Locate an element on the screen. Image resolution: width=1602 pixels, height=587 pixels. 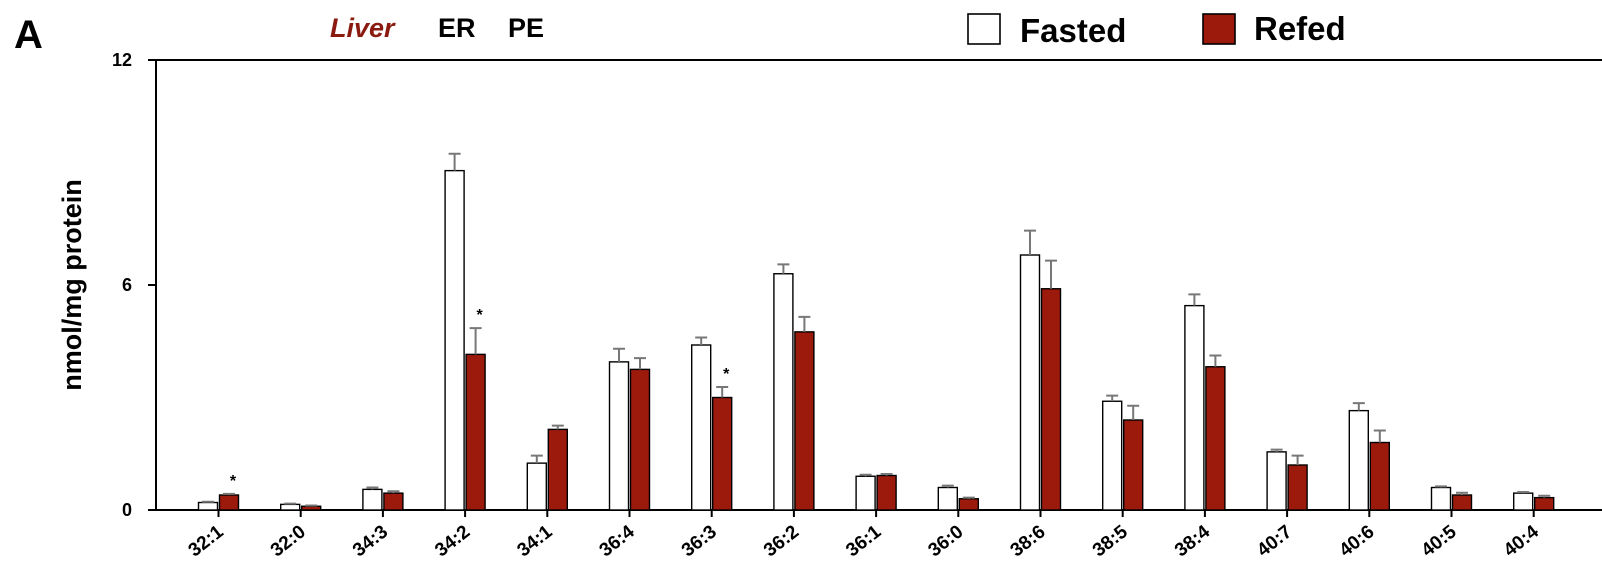
significance-marks: * * * is located at coordinates (480, 398).